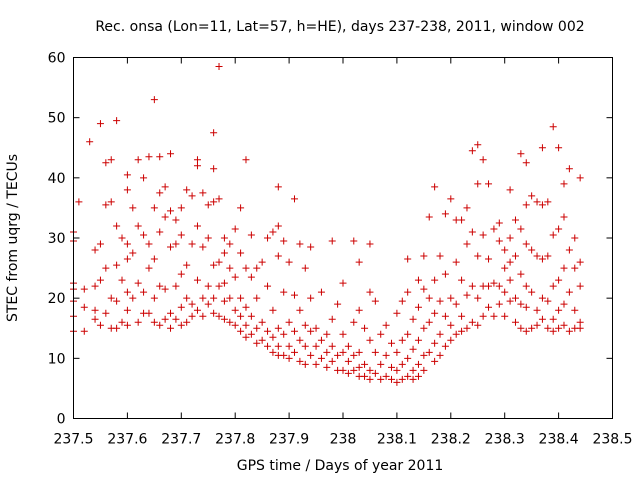 The height and width of the screenshot is (480, 640). I want to click on x-axis-label: GPS time / Days of year 2011, so click(340, 466).